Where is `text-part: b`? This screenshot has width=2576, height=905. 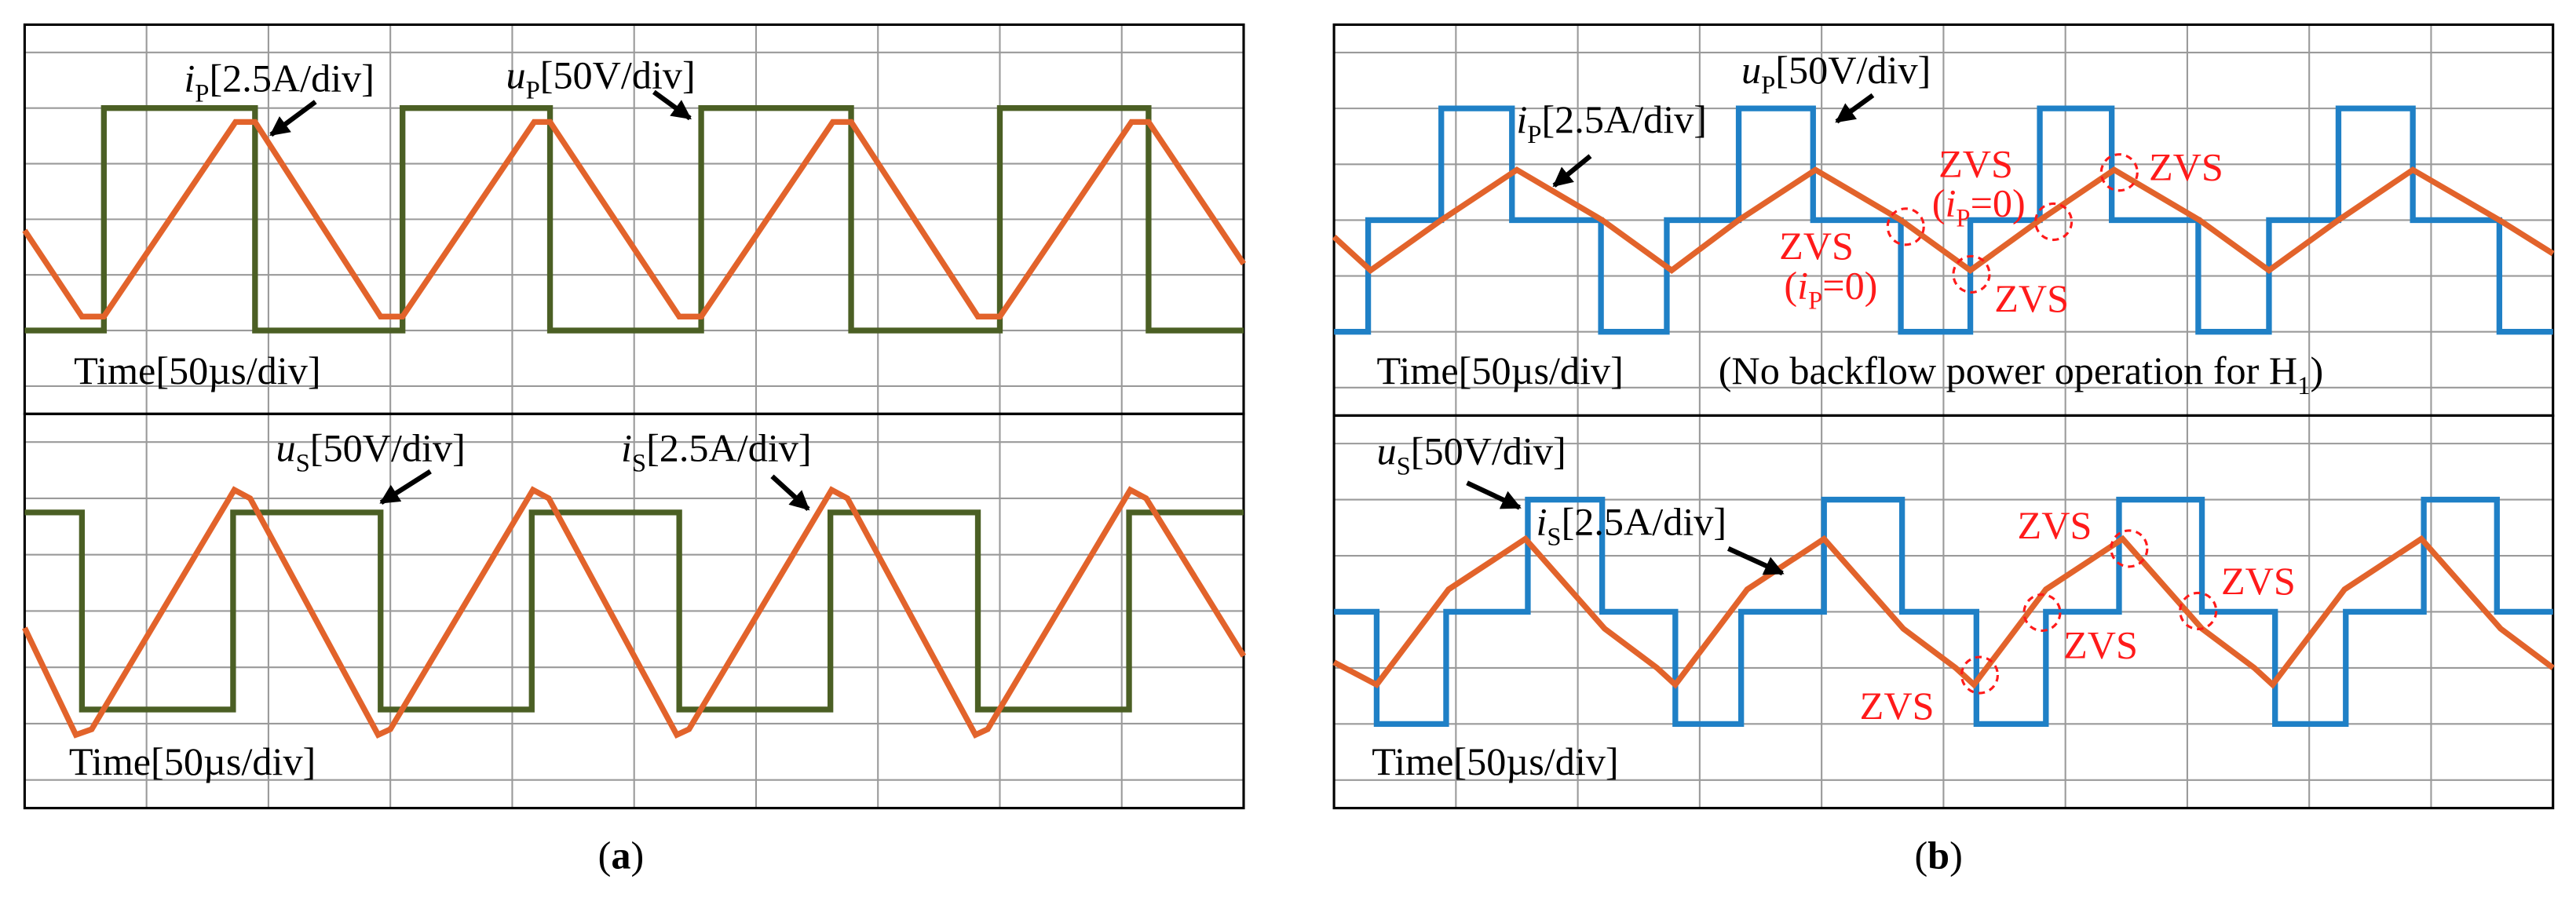
text-part: b is located at coordinates (1938, 855).